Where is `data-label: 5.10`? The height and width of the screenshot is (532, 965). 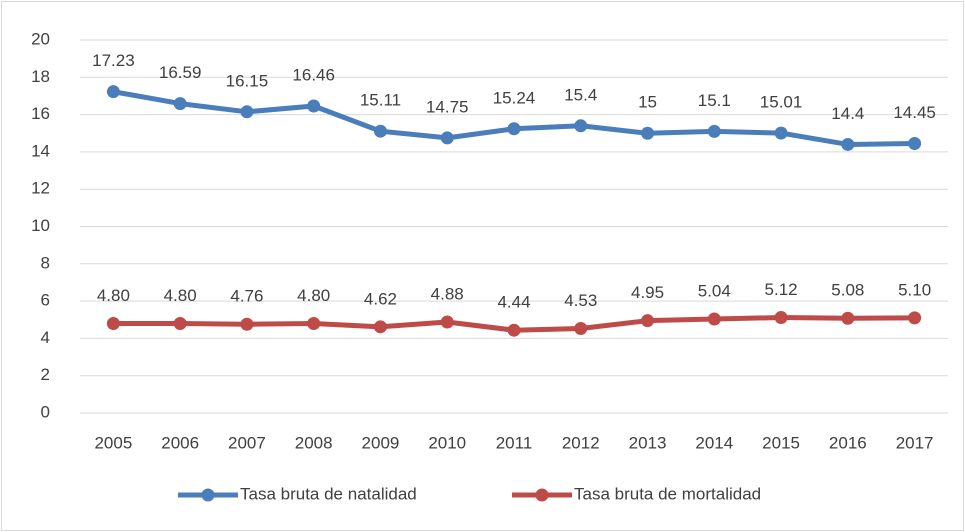
data-label: 5.10 is located at coordinates (914, 289).